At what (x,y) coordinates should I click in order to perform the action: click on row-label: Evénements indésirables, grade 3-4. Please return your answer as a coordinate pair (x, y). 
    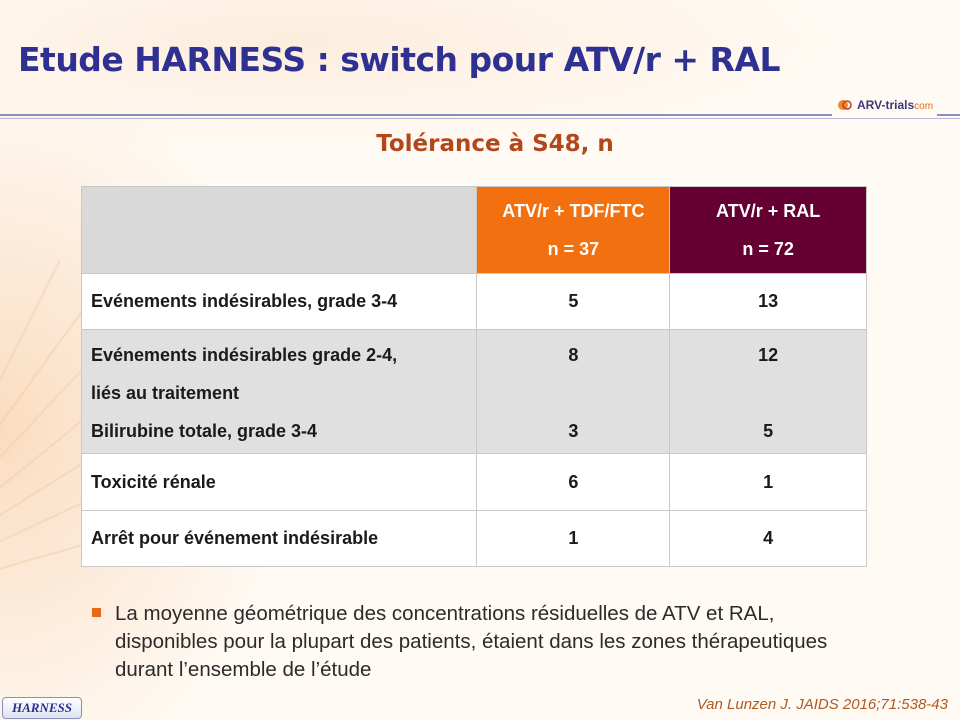
    Looking at the image, I should click on (279, 301).